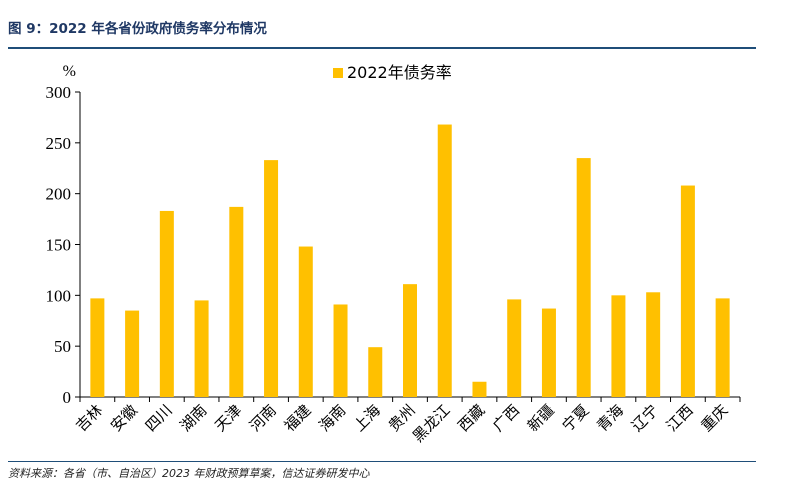 This screenshot has width=790, height=491. Describe the element at coordinates (67, 397) in the screenshot. I see `y-tick-label: 0` at that location.